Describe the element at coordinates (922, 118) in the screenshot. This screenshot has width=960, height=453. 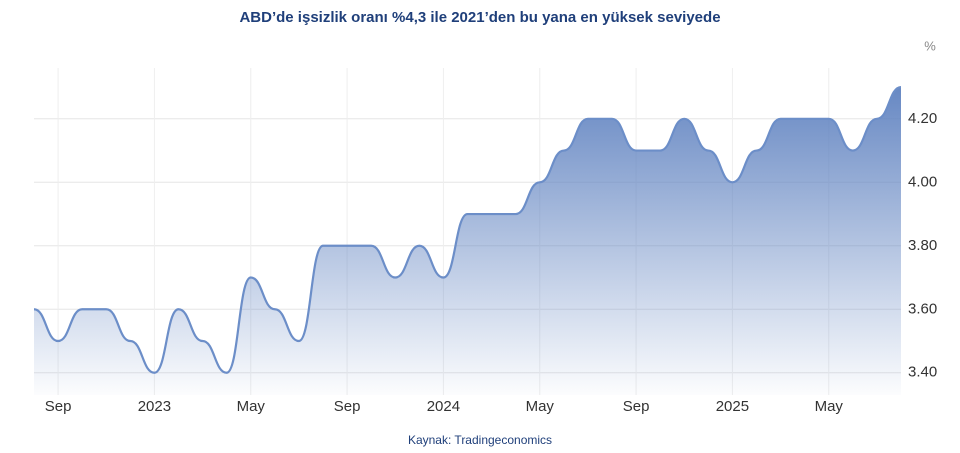
I see `y-tick-label: 4.20` at that location.